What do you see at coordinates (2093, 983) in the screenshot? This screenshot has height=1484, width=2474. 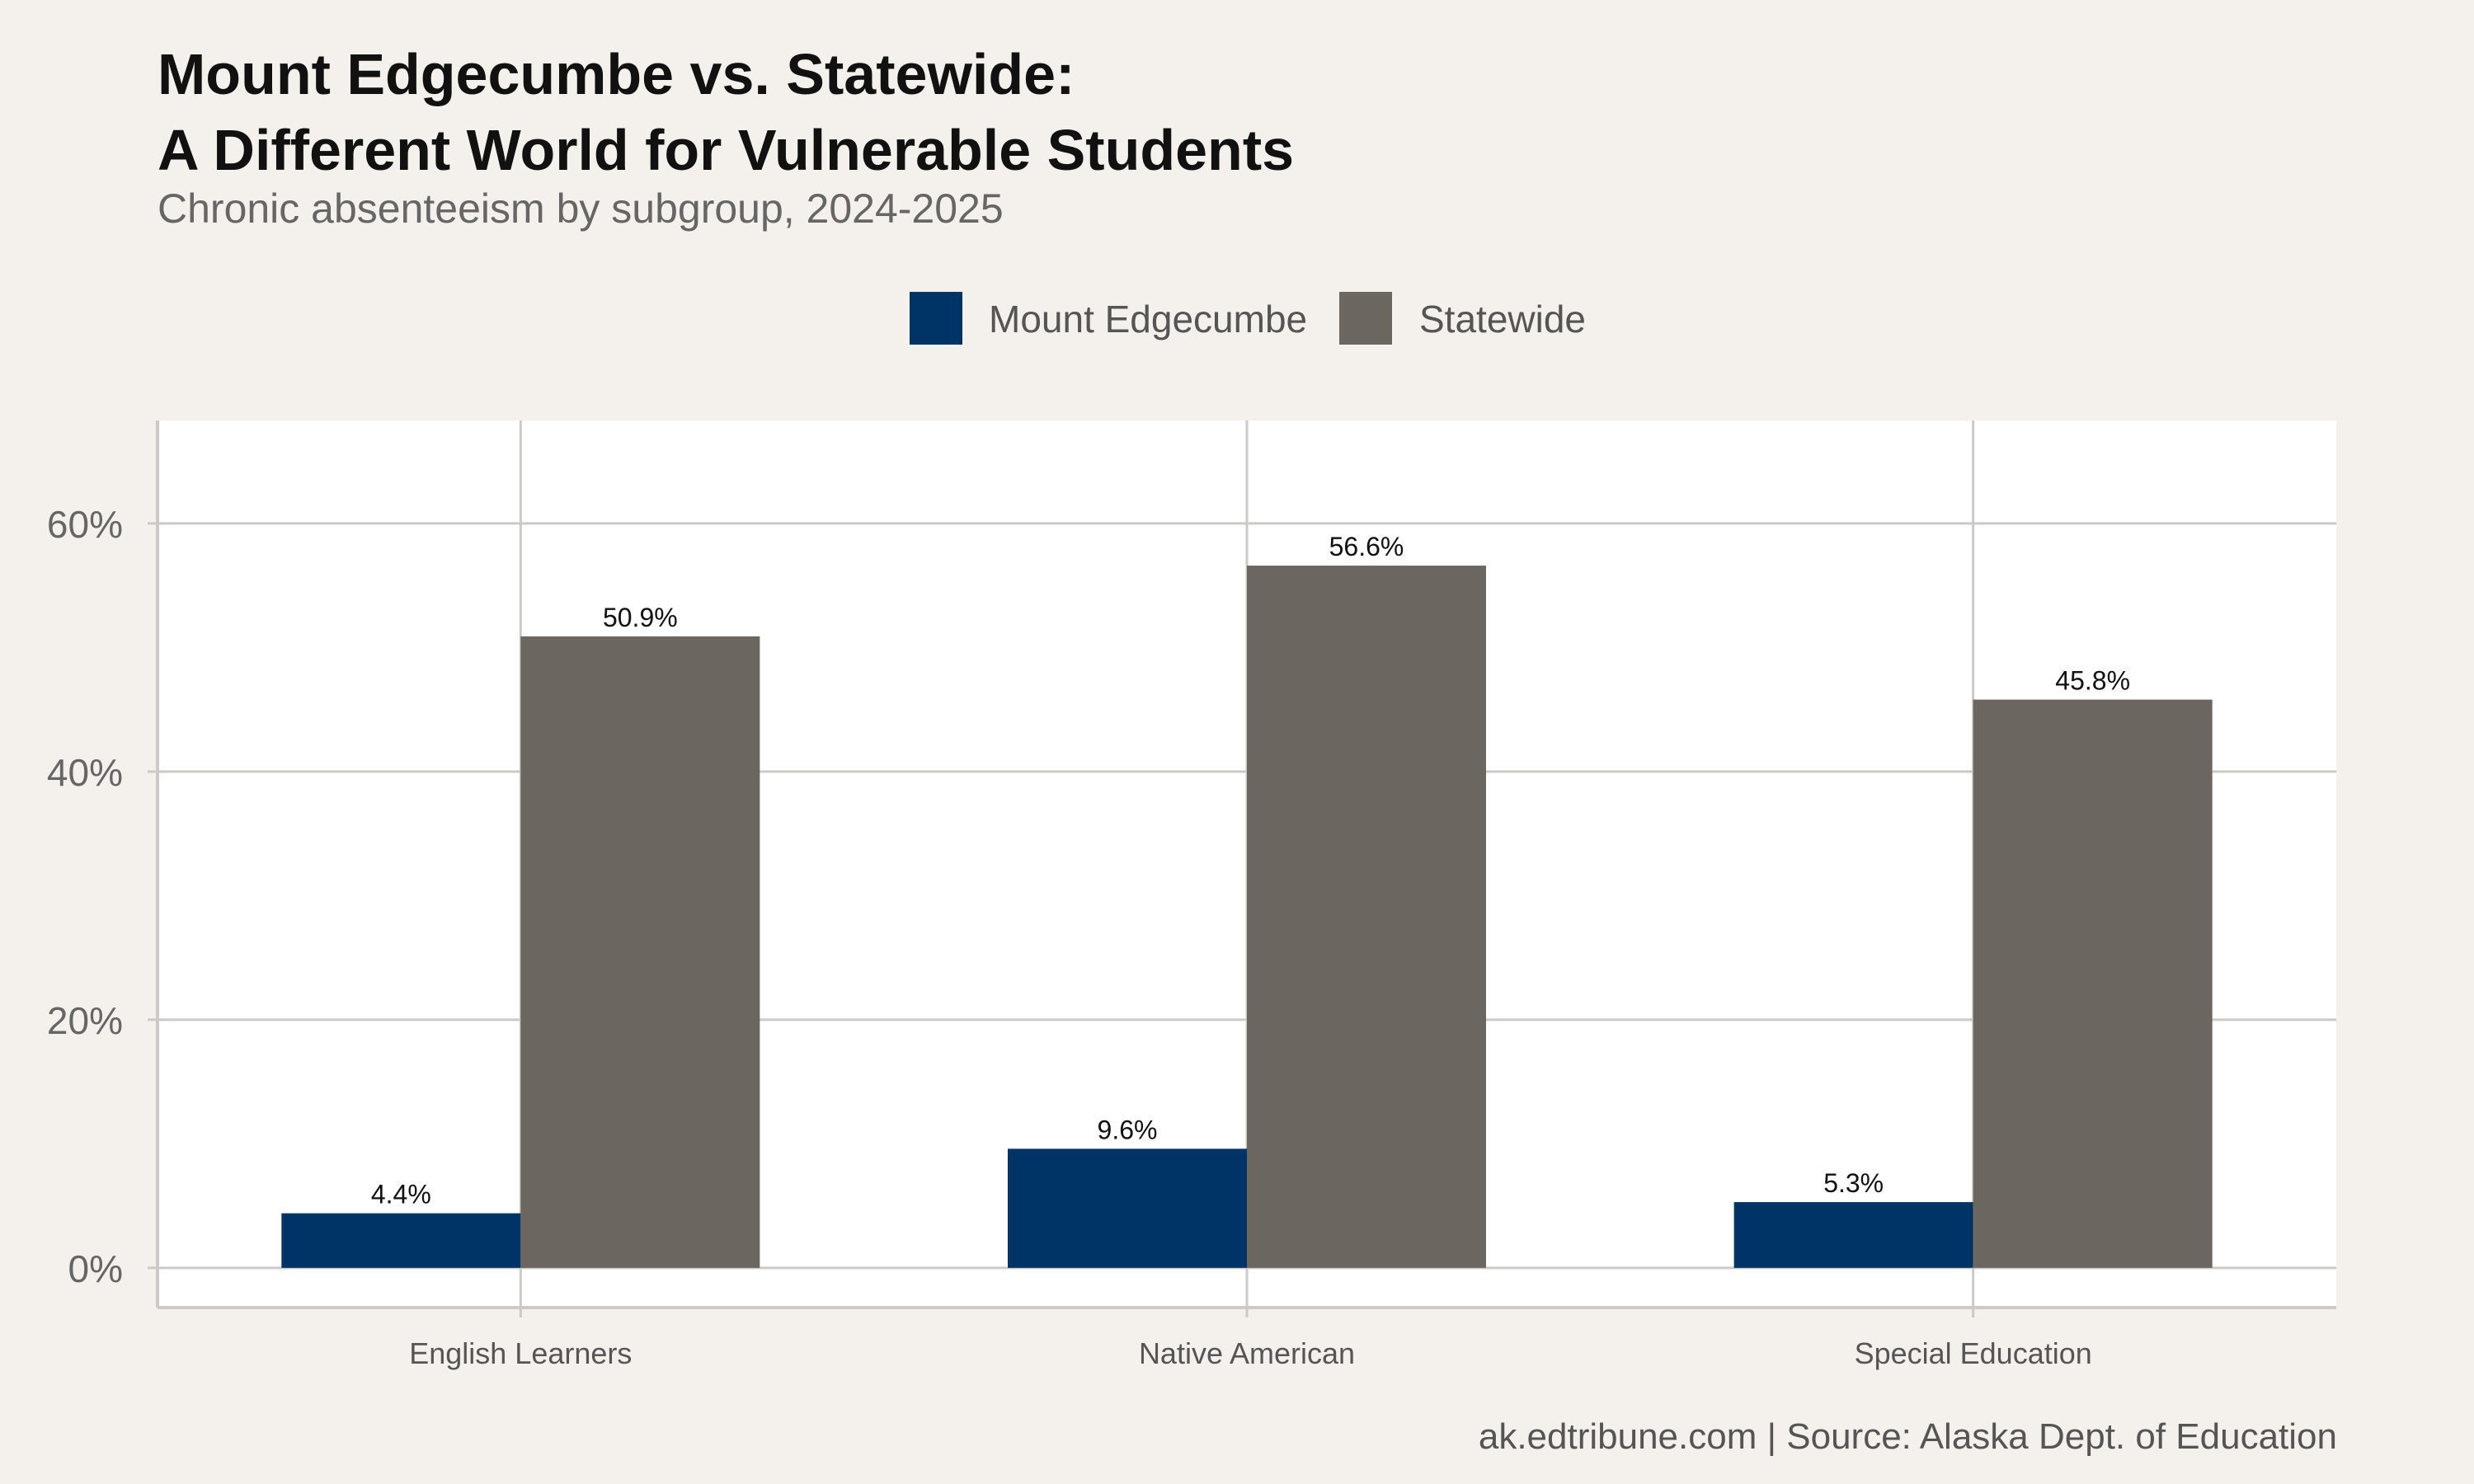 I see `bar-statewide-special-education` at bounding box center [2093, 983].